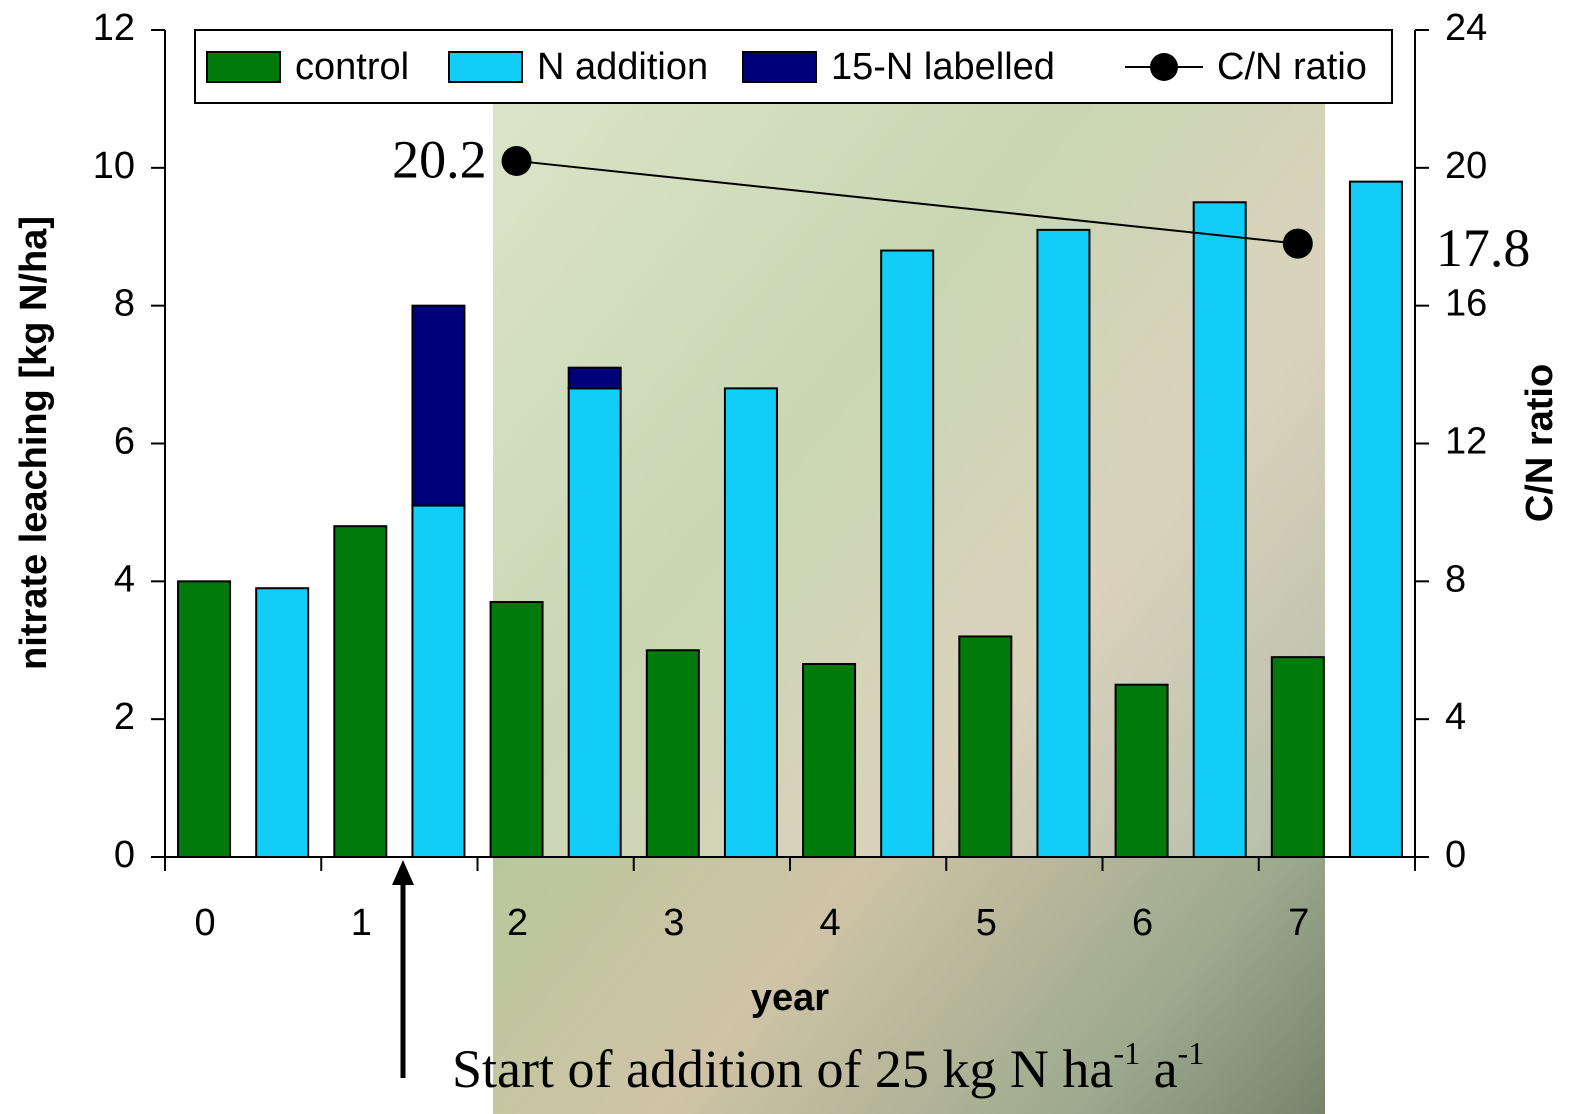 The image size is (1581, 1114). What do you see at coordinates (790, 998) in the screenshot?
I see `x-axis-label: year` at bounding box center [790, 998].